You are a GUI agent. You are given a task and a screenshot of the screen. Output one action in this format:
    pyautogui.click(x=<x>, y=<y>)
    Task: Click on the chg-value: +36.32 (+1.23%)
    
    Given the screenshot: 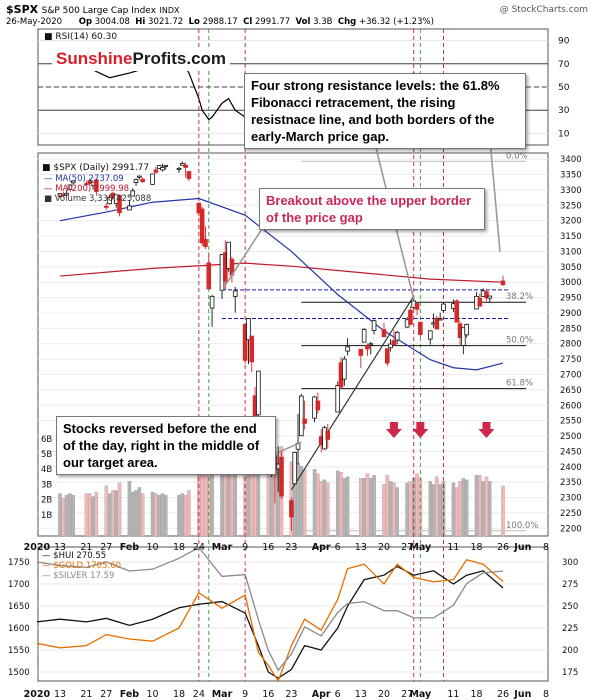 What is the action you would take?
    pyautogui.click(x=396, y=22)
    